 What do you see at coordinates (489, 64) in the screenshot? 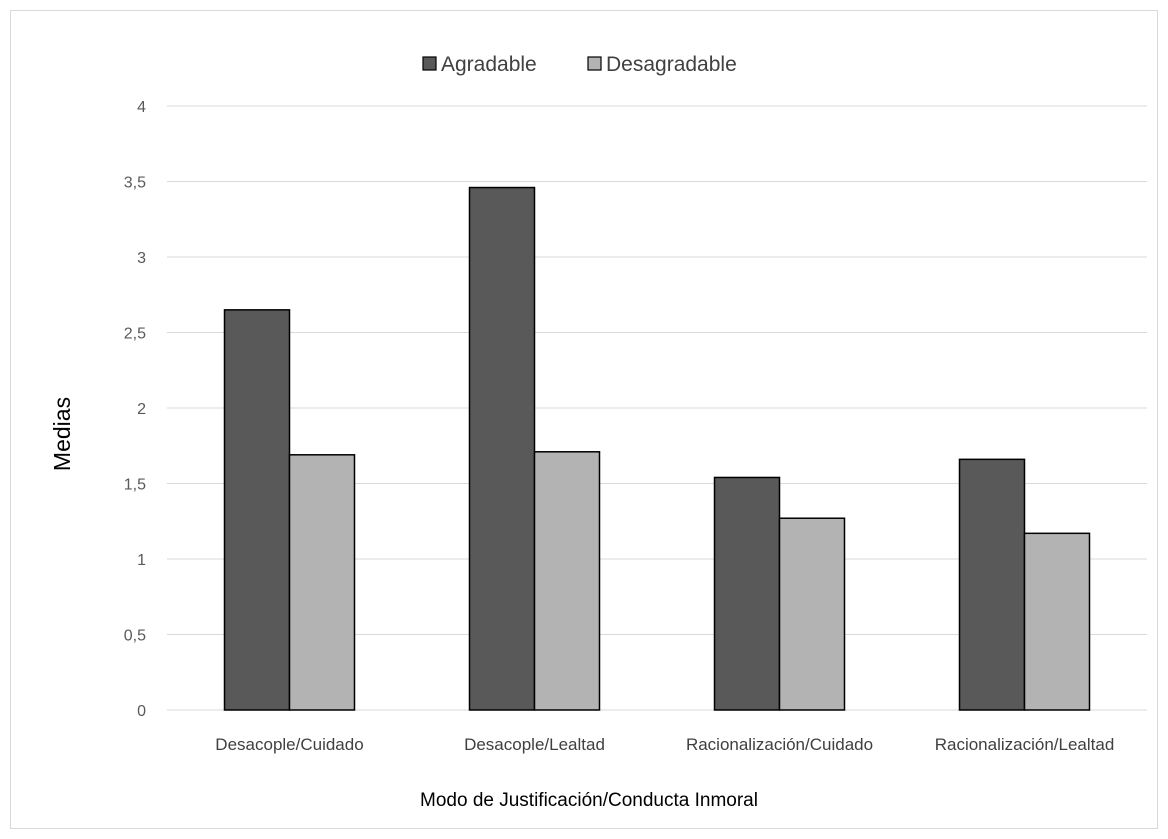
I see `legend-label-agradable: Agradable` at bounding box center [489, 64].